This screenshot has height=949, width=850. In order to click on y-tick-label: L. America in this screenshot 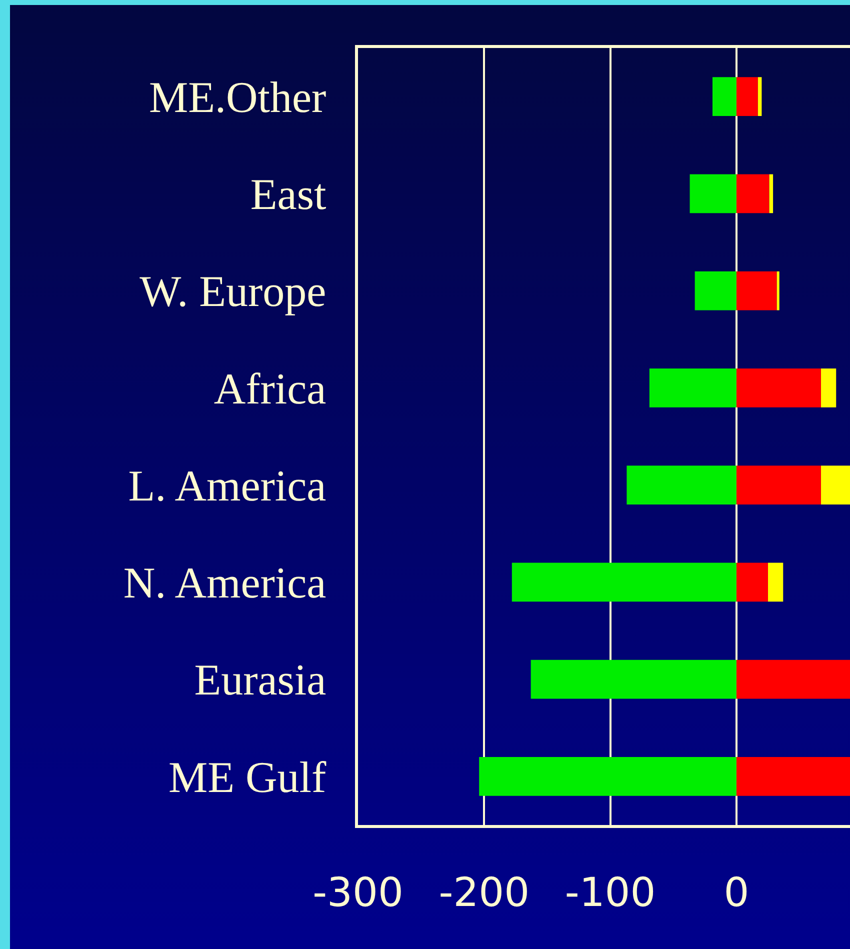, I will do `click(227, 485)`.